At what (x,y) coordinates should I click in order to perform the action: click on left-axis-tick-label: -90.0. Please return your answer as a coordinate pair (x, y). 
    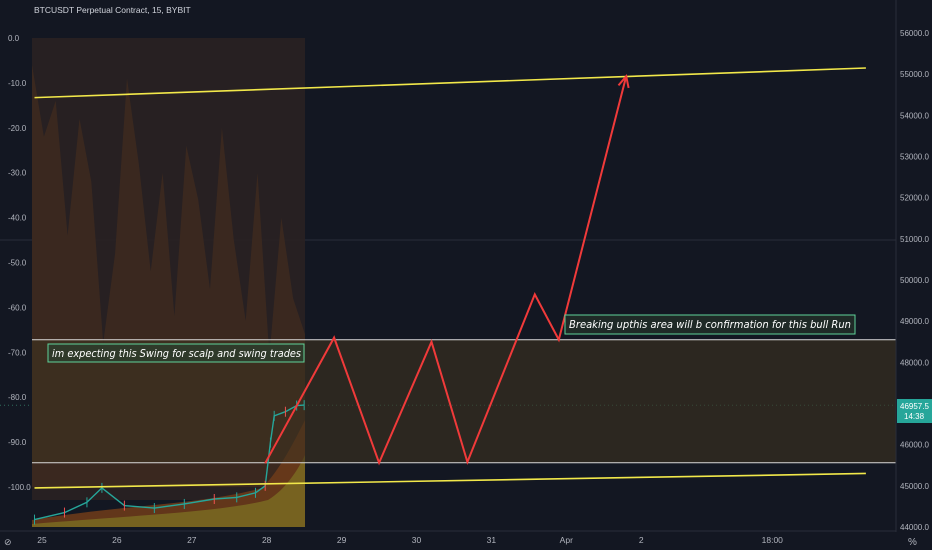
    Looking at the image, I should click on (17, 442).